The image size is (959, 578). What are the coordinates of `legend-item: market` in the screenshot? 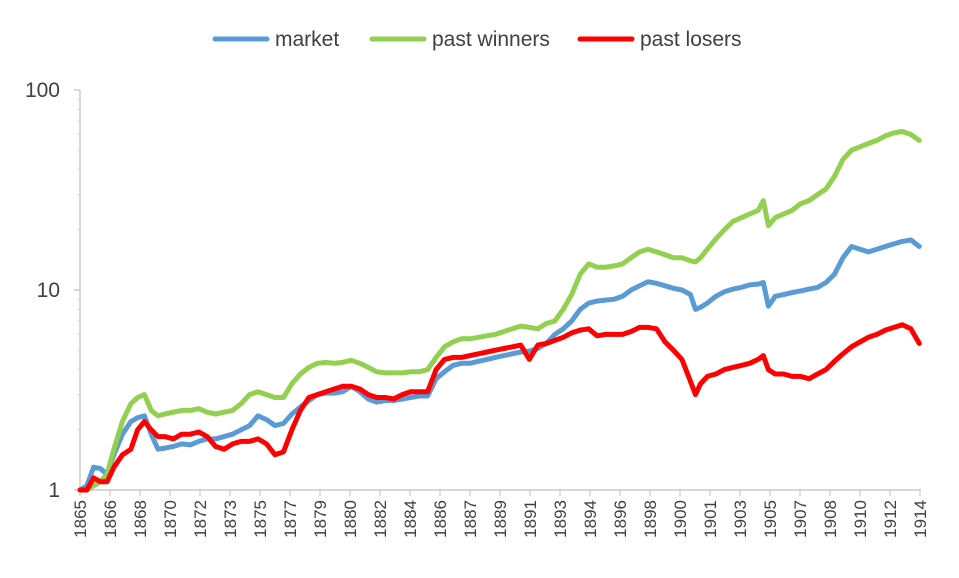 It's located at (275, 39).